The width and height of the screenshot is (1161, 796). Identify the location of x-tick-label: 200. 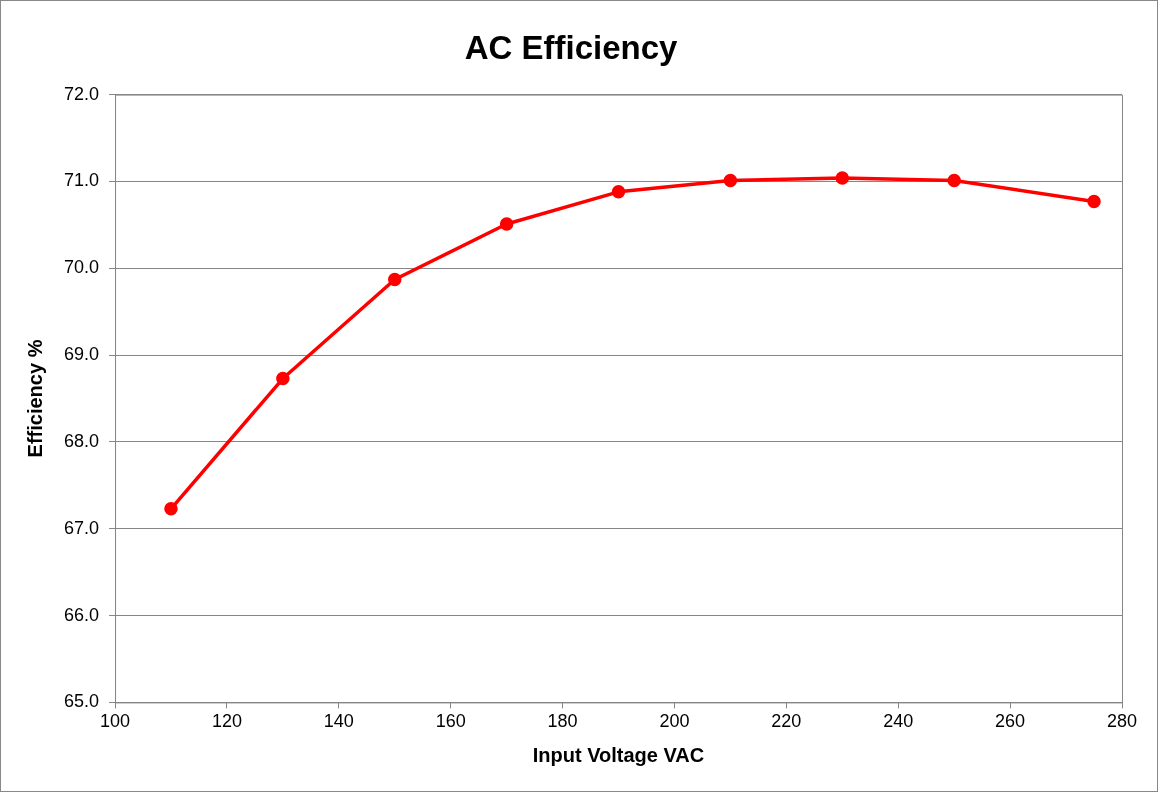
(674, 721).